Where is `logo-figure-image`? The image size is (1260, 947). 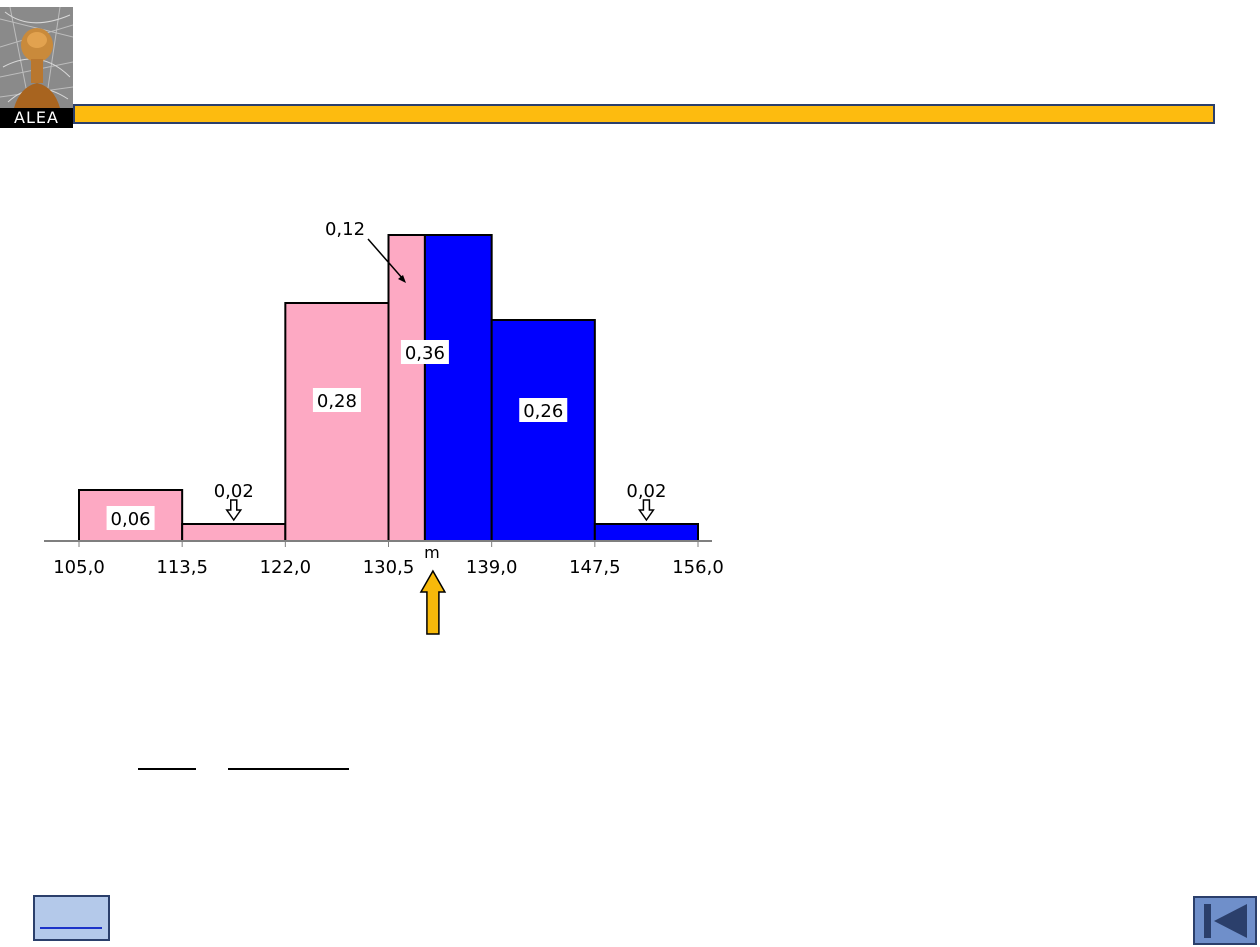
logo-figure-image is located at coordinates (36, 57).